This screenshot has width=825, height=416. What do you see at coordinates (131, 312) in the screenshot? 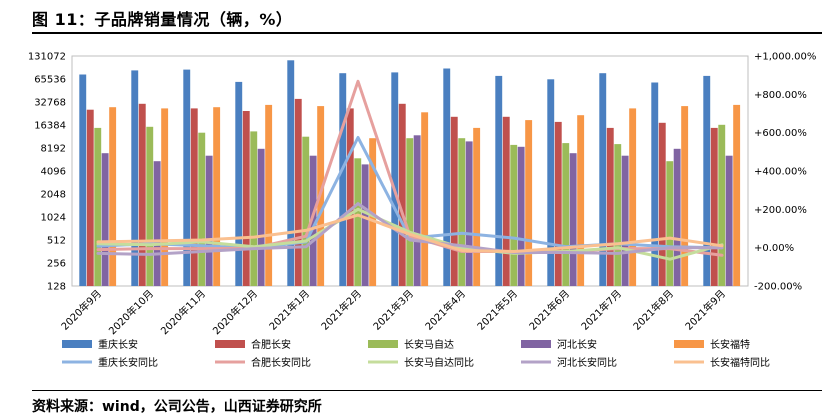
I see `x-tick-label: 2020年10月` at bounding box center [131, 312].